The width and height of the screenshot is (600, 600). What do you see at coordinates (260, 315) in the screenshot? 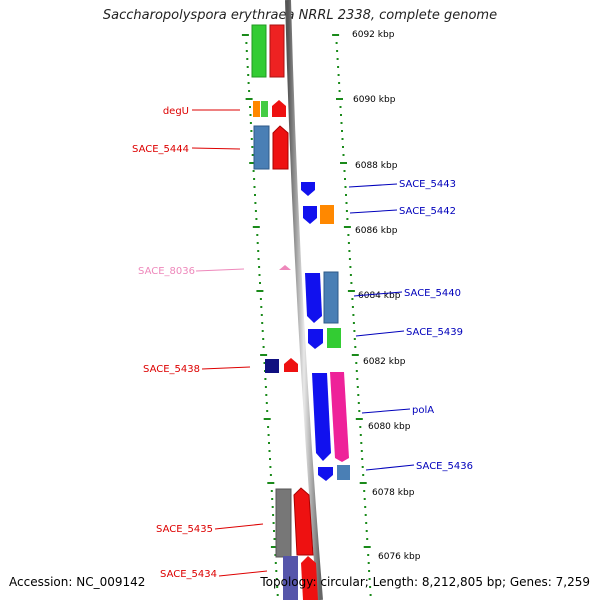
I see `left-tick-rail` at bounding box center [260, 315].